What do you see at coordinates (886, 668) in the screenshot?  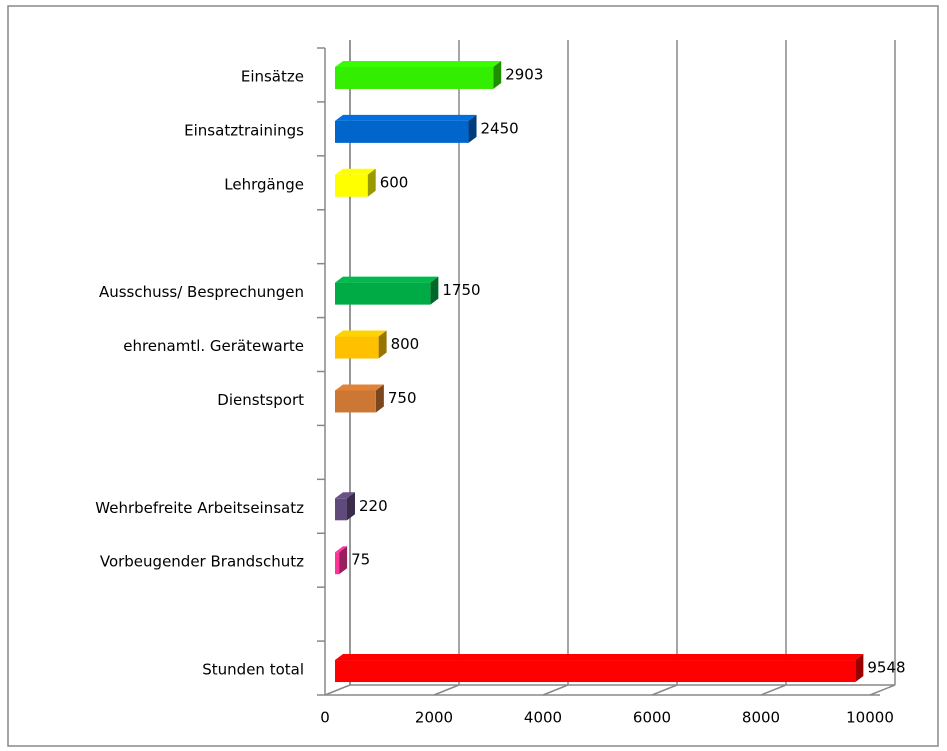 I see `value-label: 9548` at bounding box center [886, 668].